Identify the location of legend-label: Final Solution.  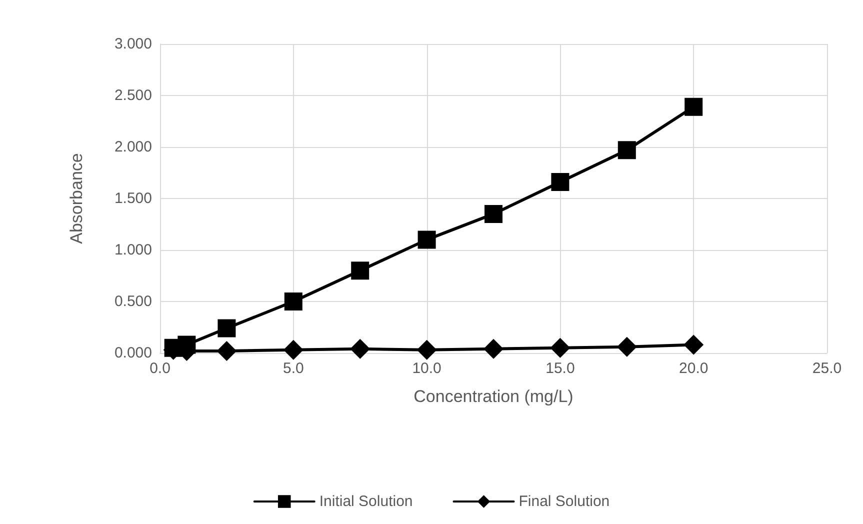
(564, 501).